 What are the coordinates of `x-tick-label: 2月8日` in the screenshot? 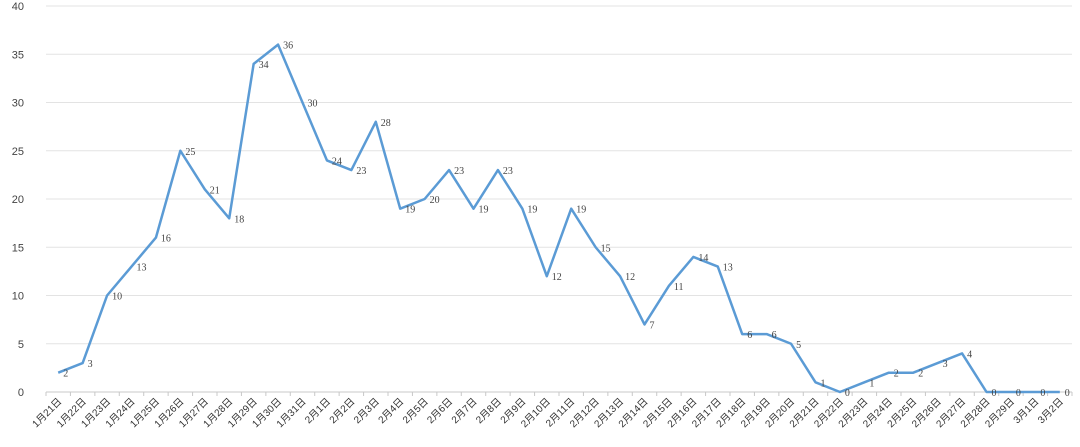 It's located at (489, 411).